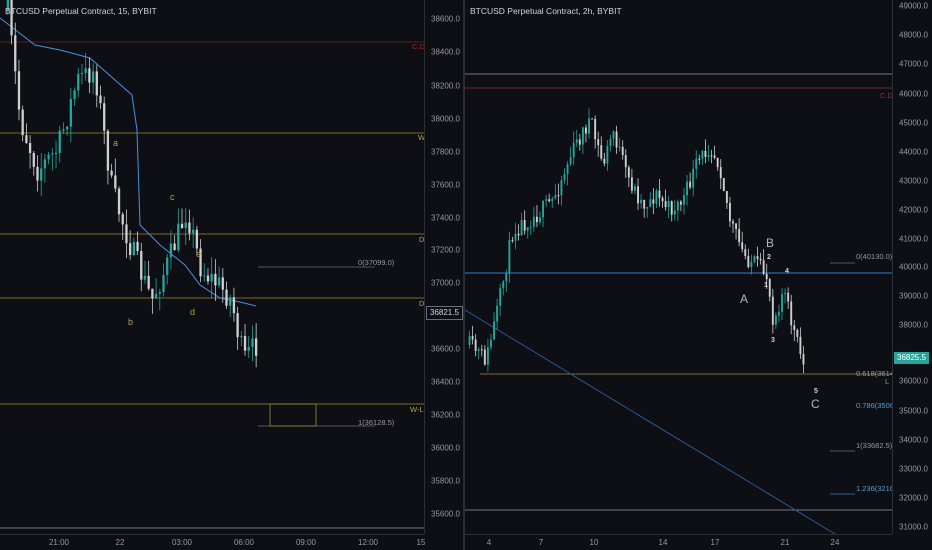  What do you see at coordinates (128, 162) in the screenshot?
I see `moving-average-line` at bounding box center [128, 162].